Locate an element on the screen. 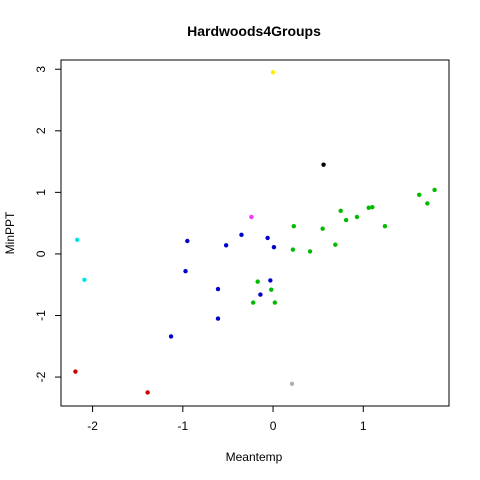  chart-title: Hardwoods4Groups is located at coordinates (254, 31).